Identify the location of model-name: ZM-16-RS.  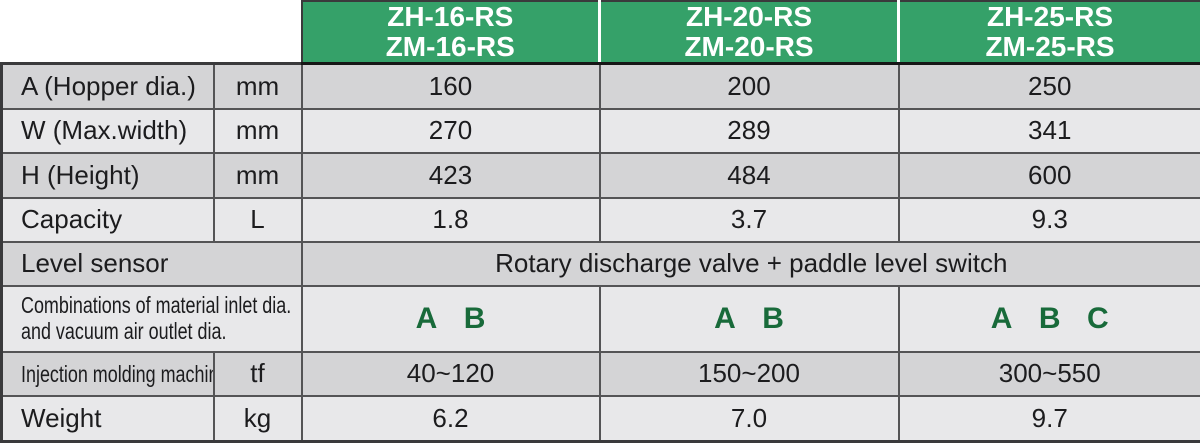
(450, 46).